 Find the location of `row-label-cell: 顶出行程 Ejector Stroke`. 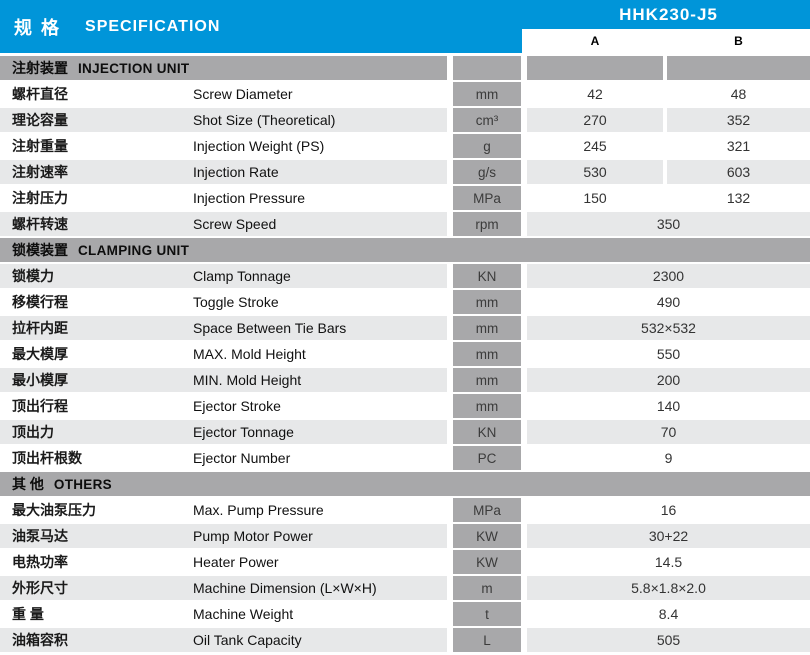

row-label-cell: 顶出行程 Ejector Stroke is located at coordinates (223, 406).